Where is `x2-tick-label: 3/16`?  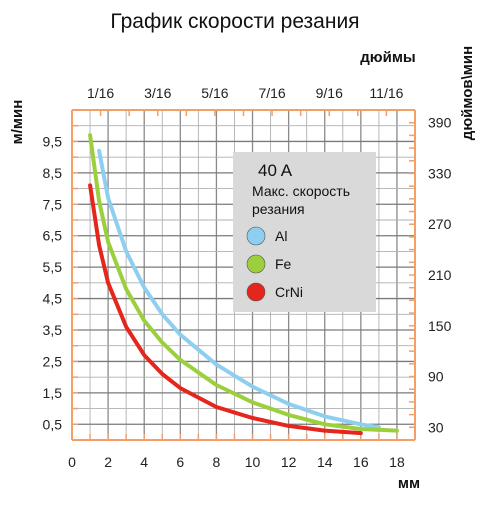
x2-tick-label: 3/16 is located at coordinates (157, 93).